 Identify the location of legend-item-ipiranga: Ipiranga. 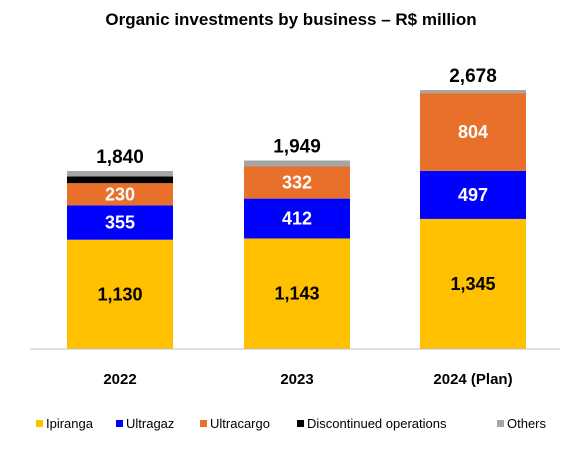
(65, 423).